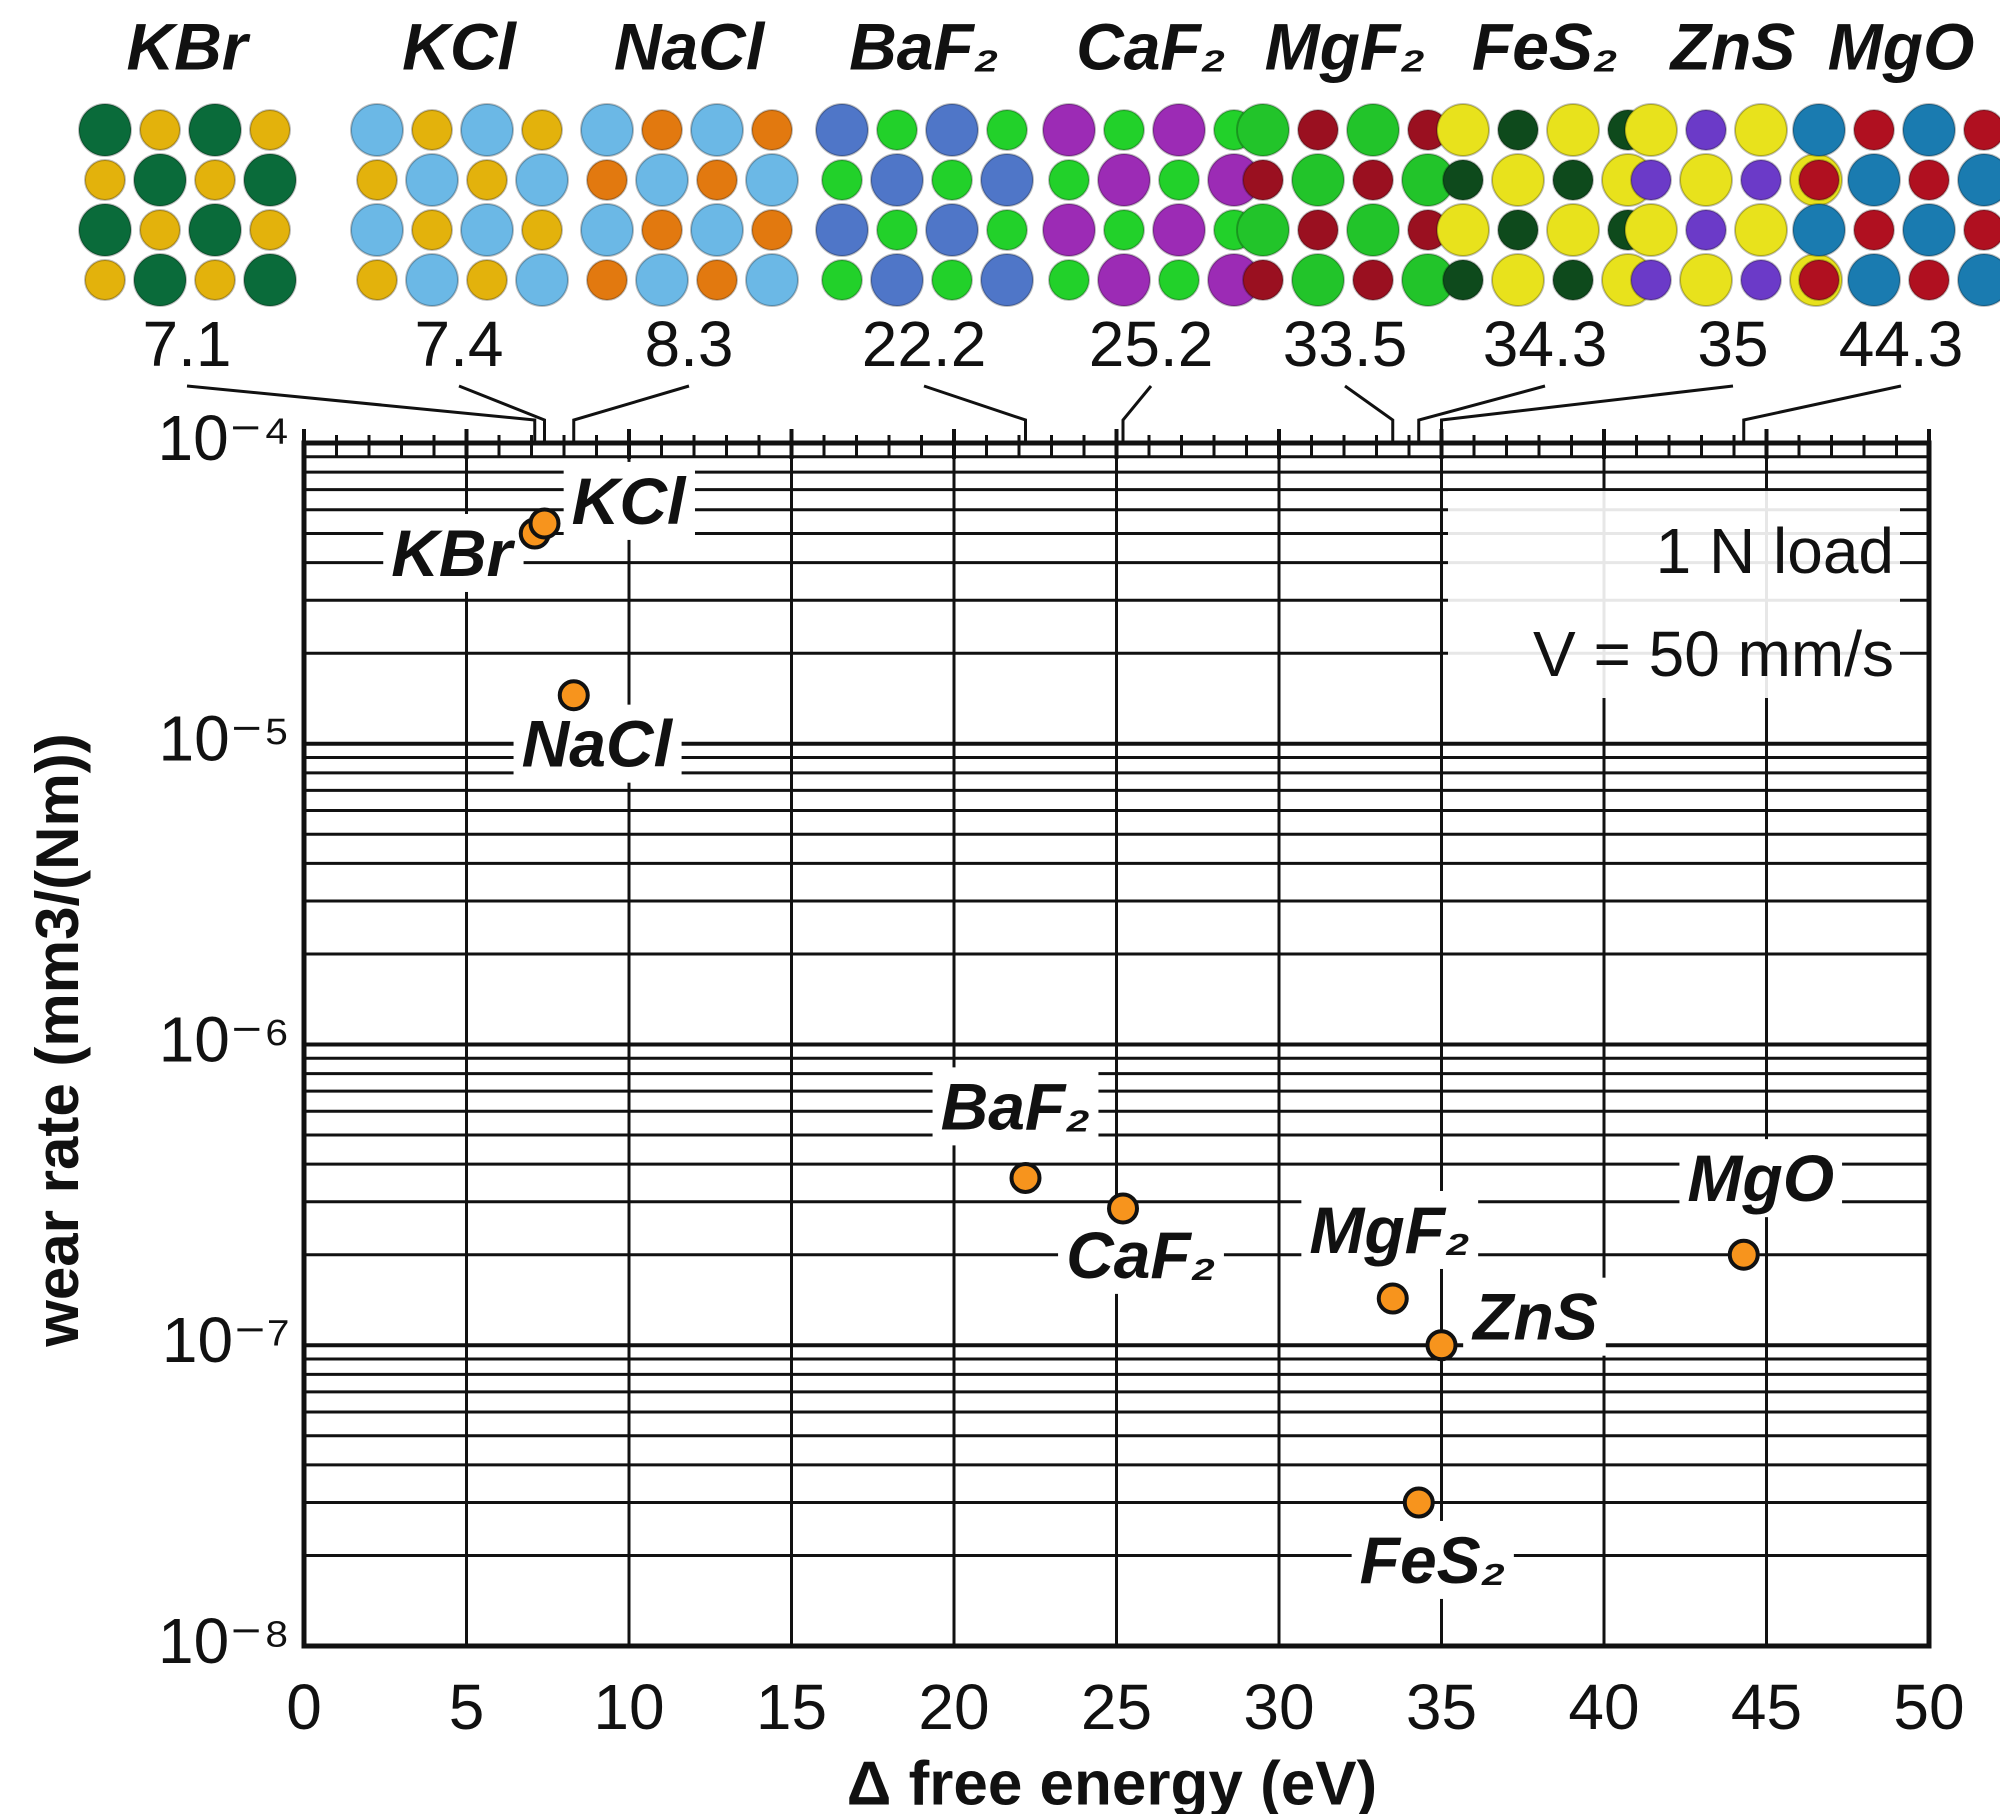 The width and height of the screenshot is (2000, 1814). Describe the element at coordinates (304, 1707) in the screenshot. I see `x-tick-label: 0` at that location.